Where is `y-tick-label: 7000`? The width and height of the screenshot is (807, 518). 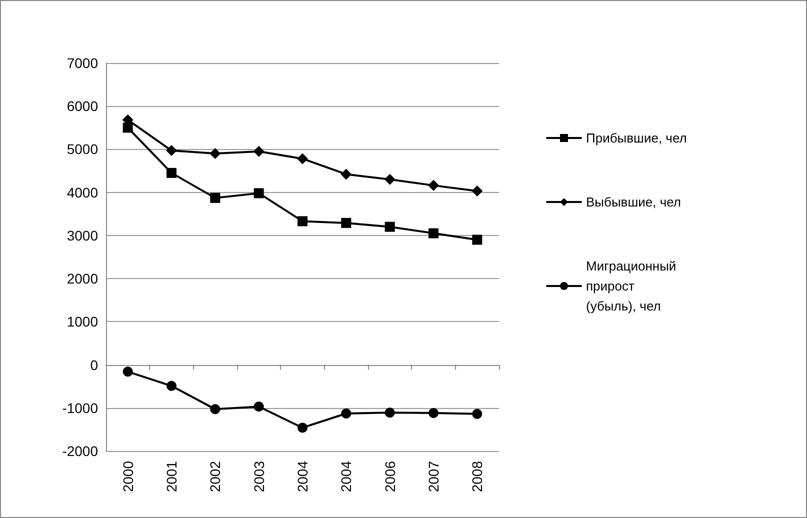 y-tick-label: 7000 is located at coordinates (82, 63).